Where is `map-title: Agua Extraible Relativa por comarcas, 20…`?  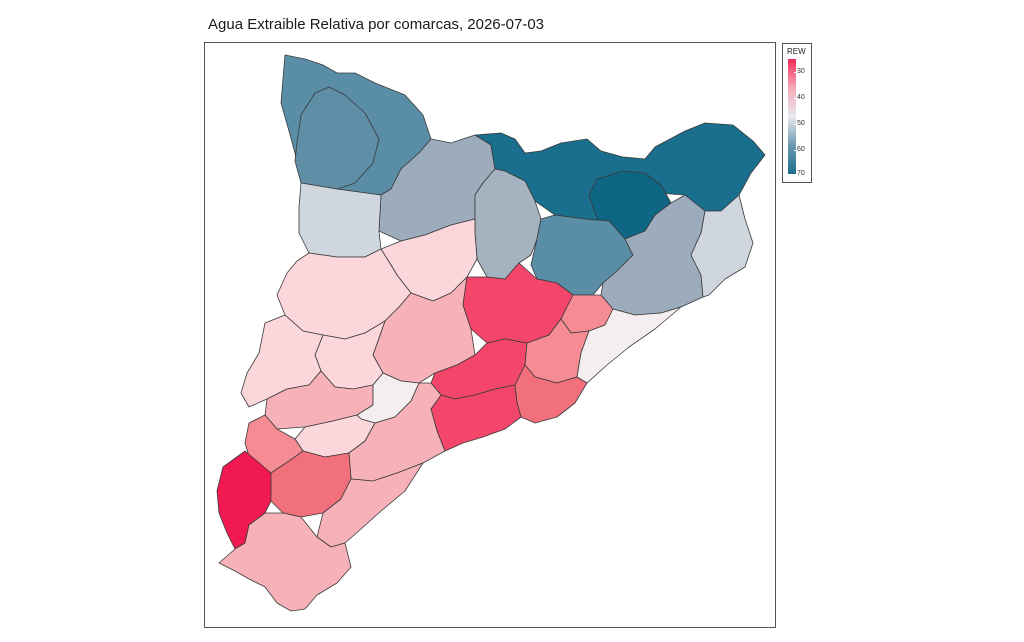
map-title: Agua Extraible Relativa por comarcas, 20… is located at coordinates (376, 24).